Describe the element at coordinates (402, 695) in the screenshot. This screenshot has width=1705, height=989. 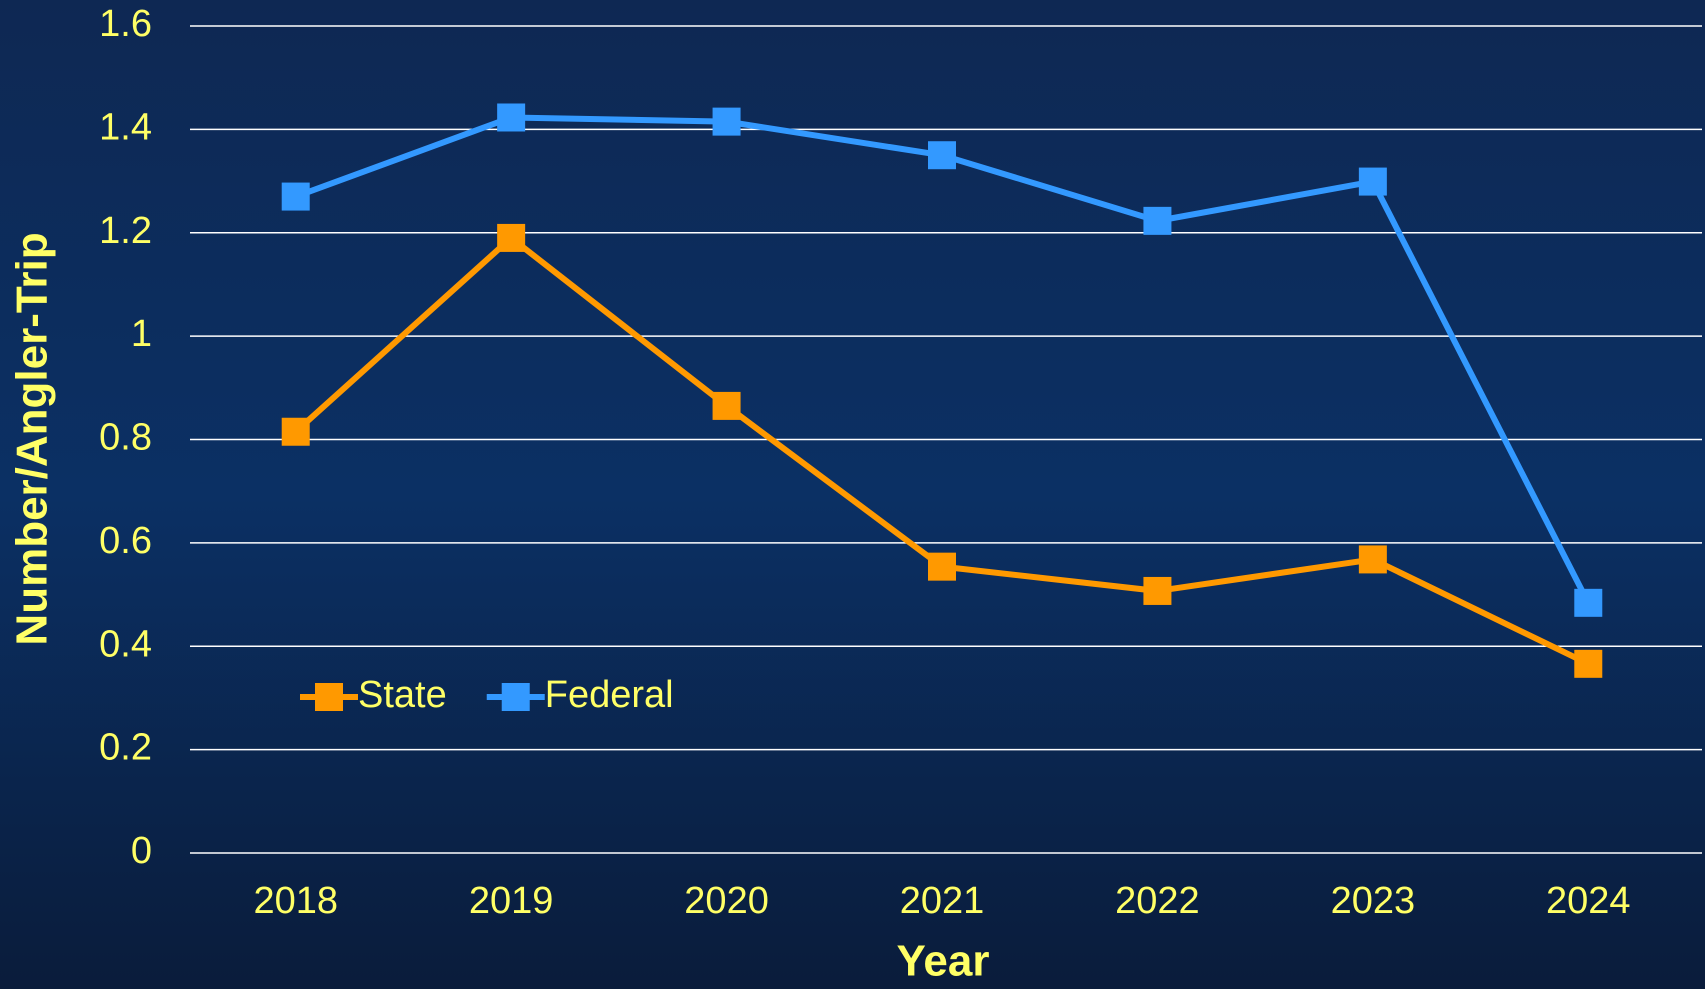
I see `legend-label: State` at that location.